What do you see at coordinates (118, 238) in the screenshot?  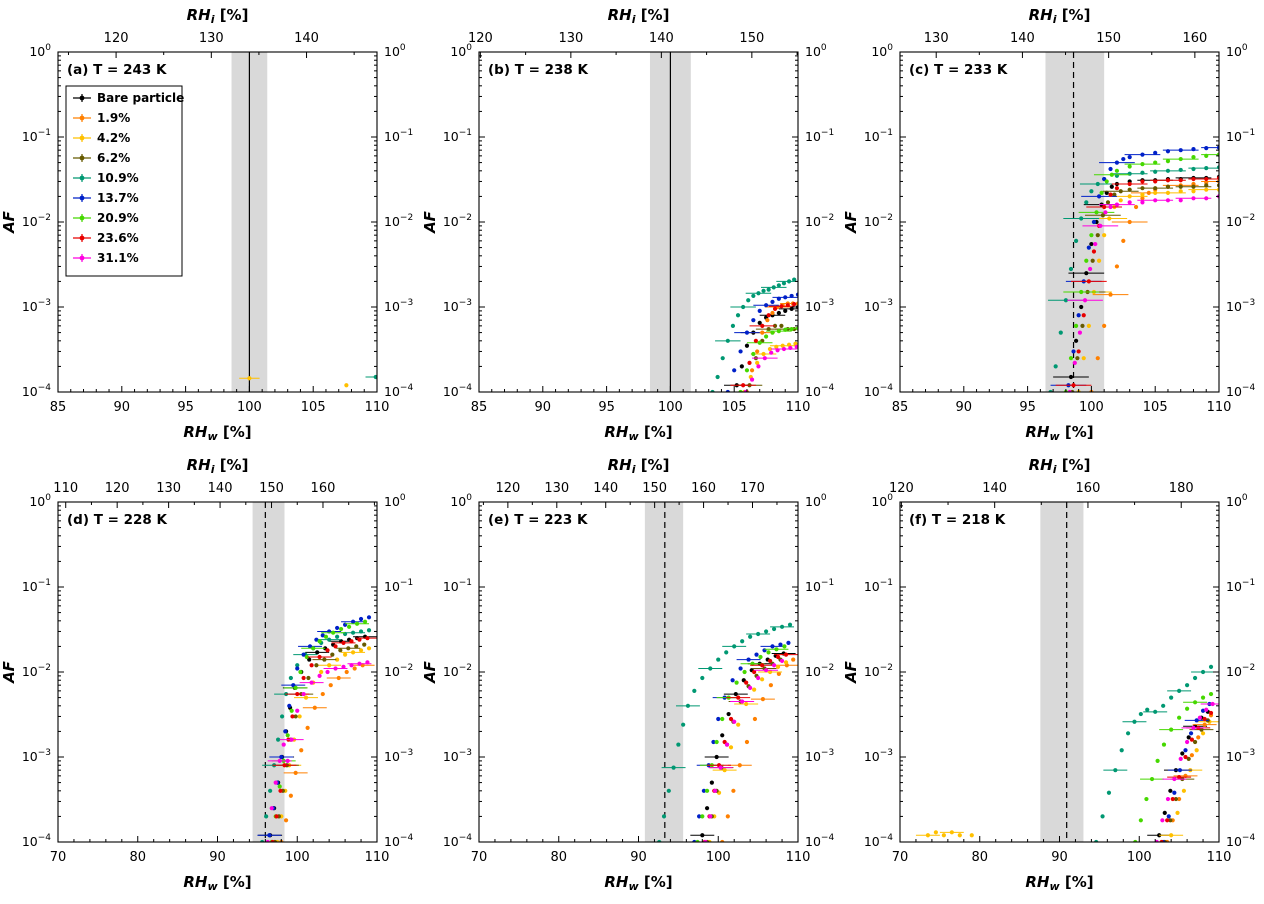 I see `legend-label-c23_6: 23.6%` at bounding box center [118, 238].